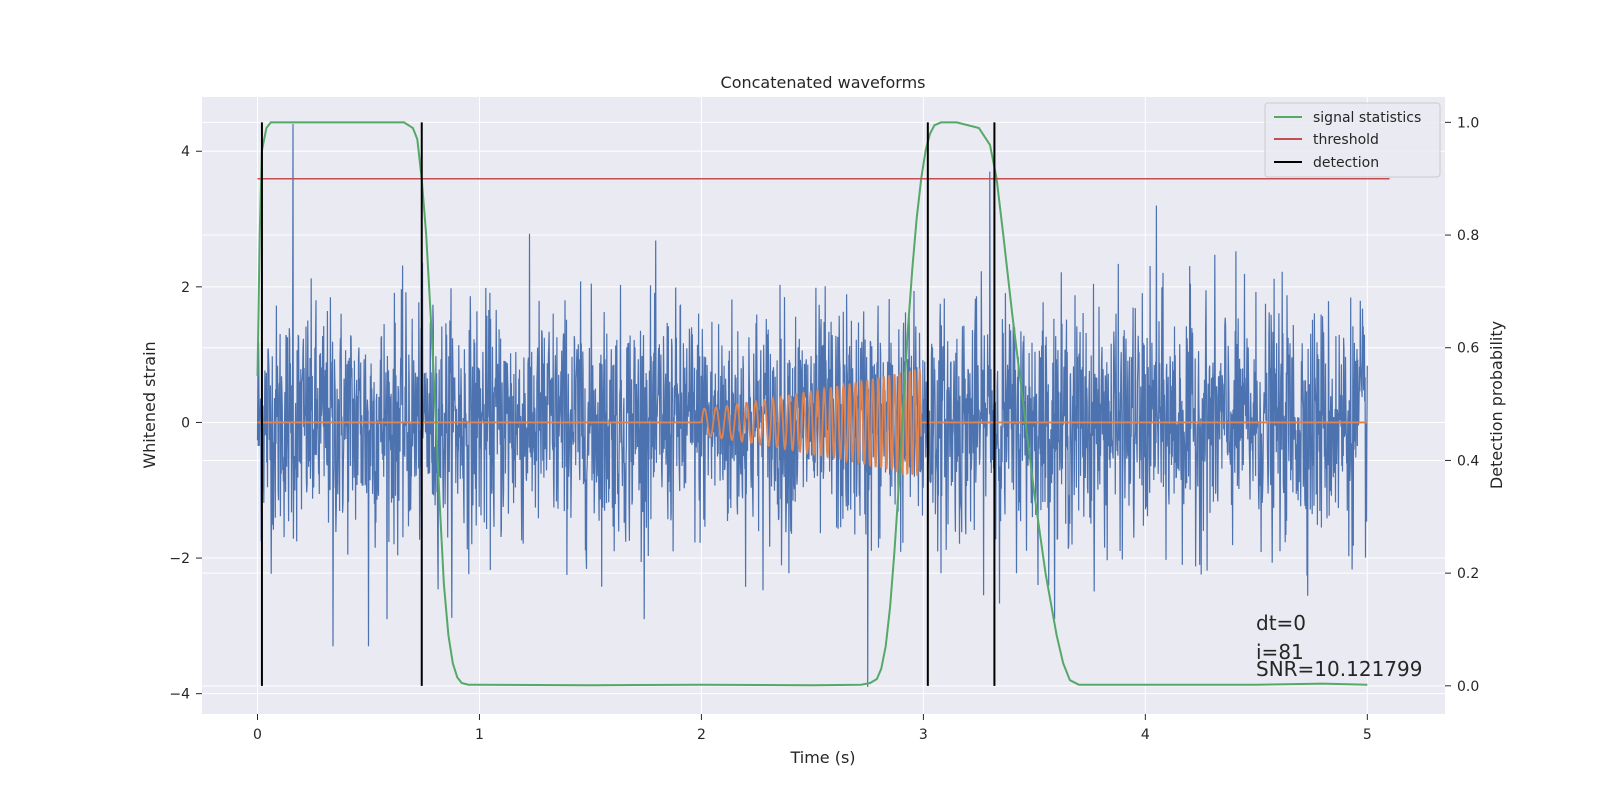  Describe the element at coordinates (257, 735) in the screenshot. I see `x-tick-label: 0` at that location.